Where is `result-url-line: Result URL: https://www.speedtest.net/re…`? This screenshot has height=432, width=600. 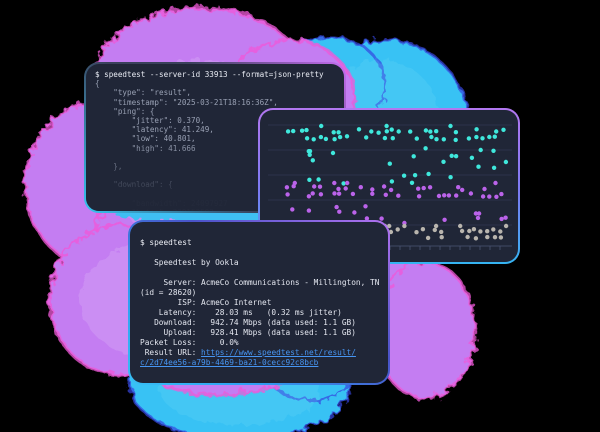
result-url-line: Result URL: https://www.speedtest.net/re… is located at coordinates (264, 353).